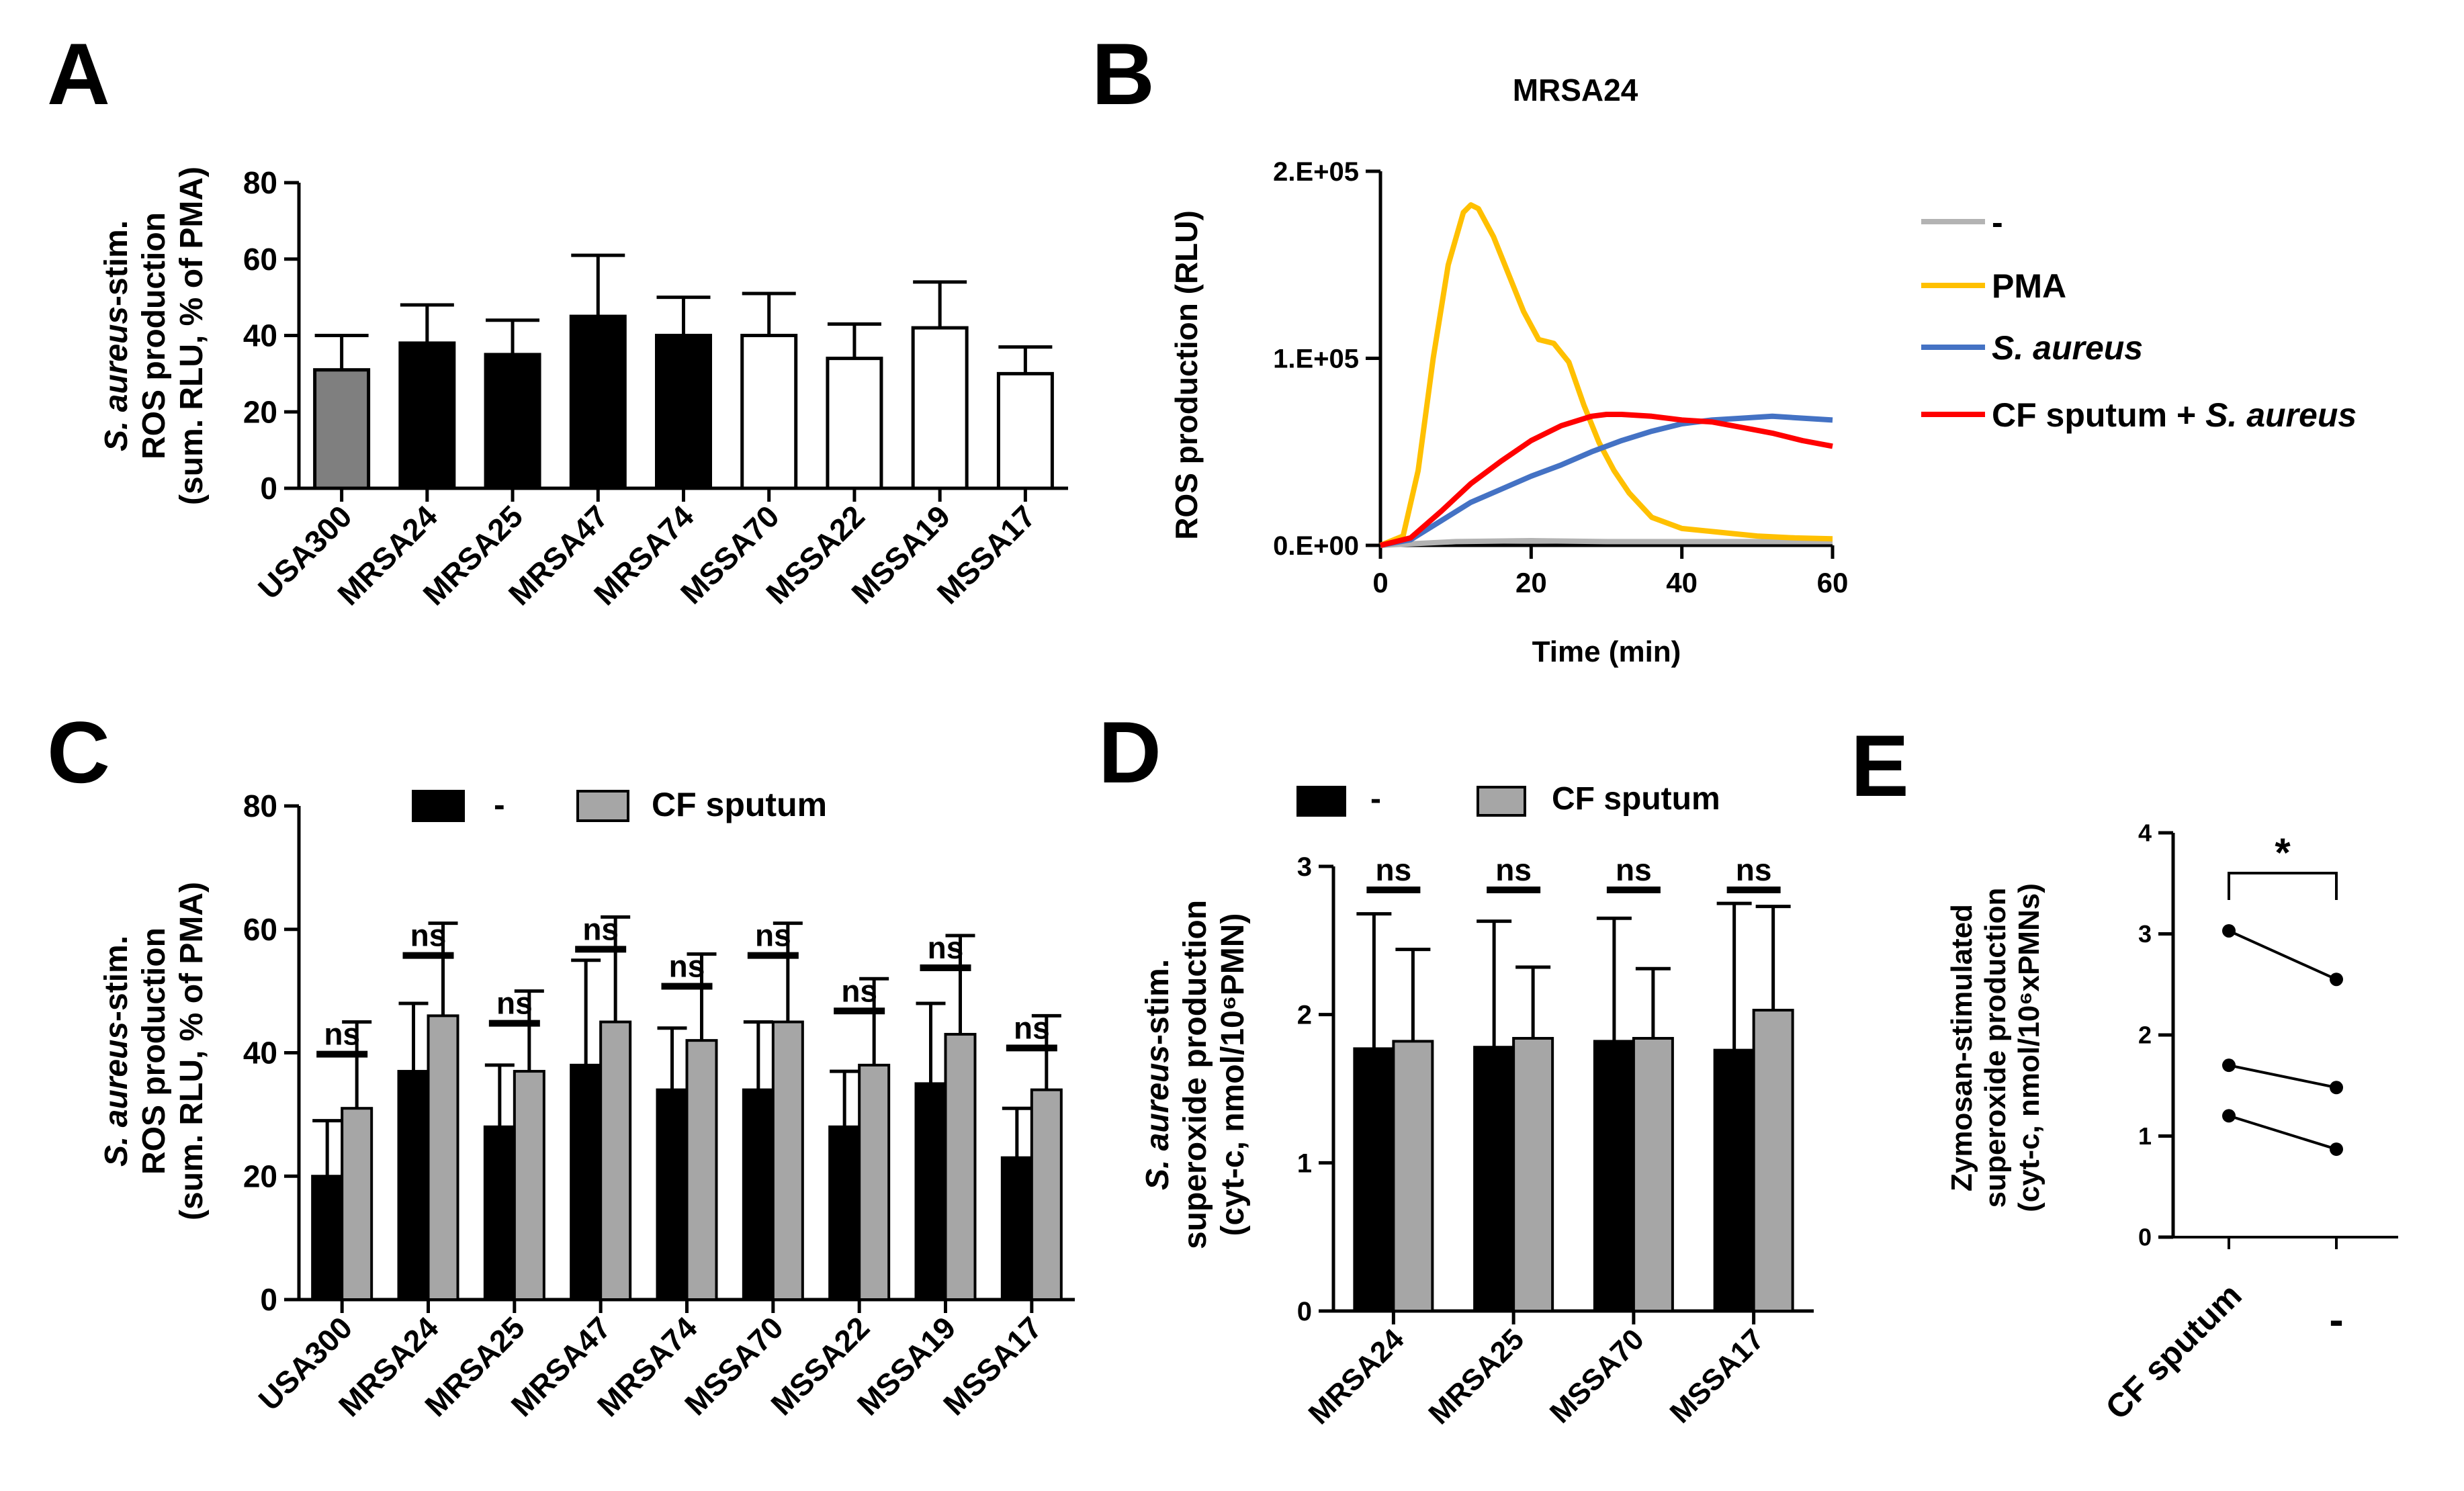 The width and height of the screenshot is (2464, 1491). I want to click on panel-e-ylabel-line2: superoxide production, so click(1995, 1048).